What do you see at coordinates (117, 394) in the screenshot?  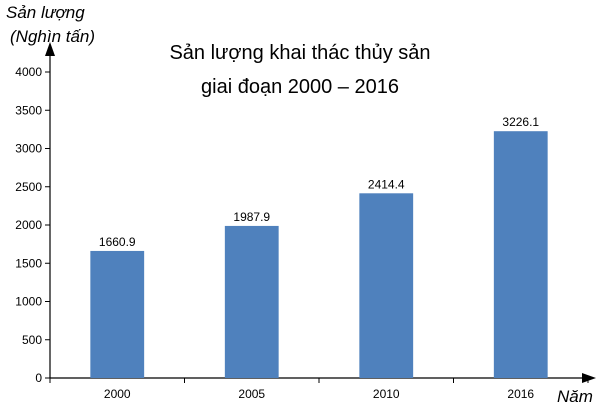 I see `x-tick-label-2000: 2000` at bounding box center [117, 394].